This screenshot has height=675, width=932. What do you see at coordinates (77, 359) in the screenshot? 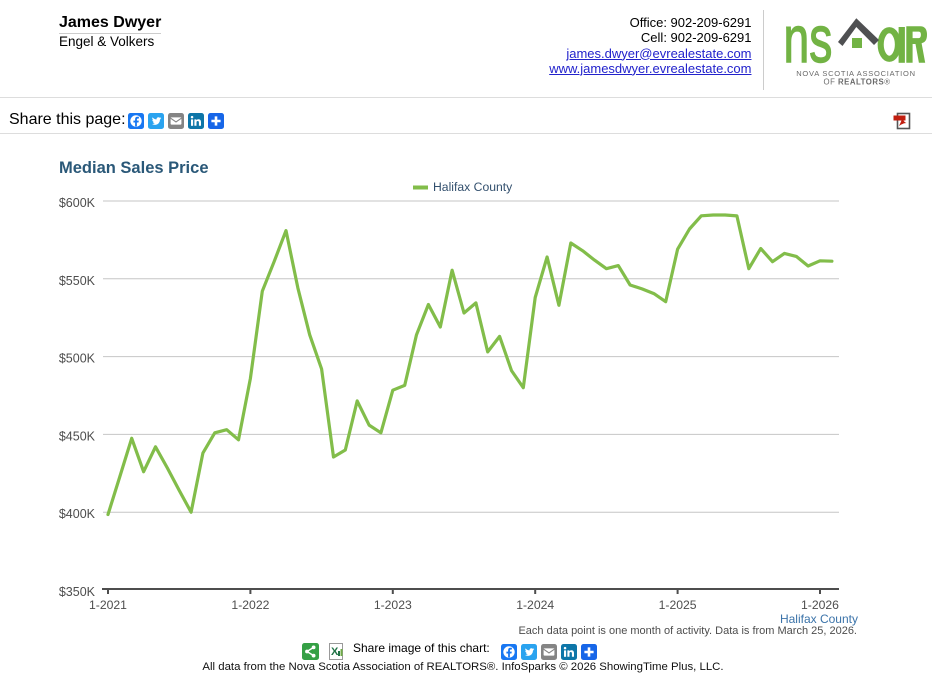
I see `svg-text: $500K` at bounding box center [77, 359].